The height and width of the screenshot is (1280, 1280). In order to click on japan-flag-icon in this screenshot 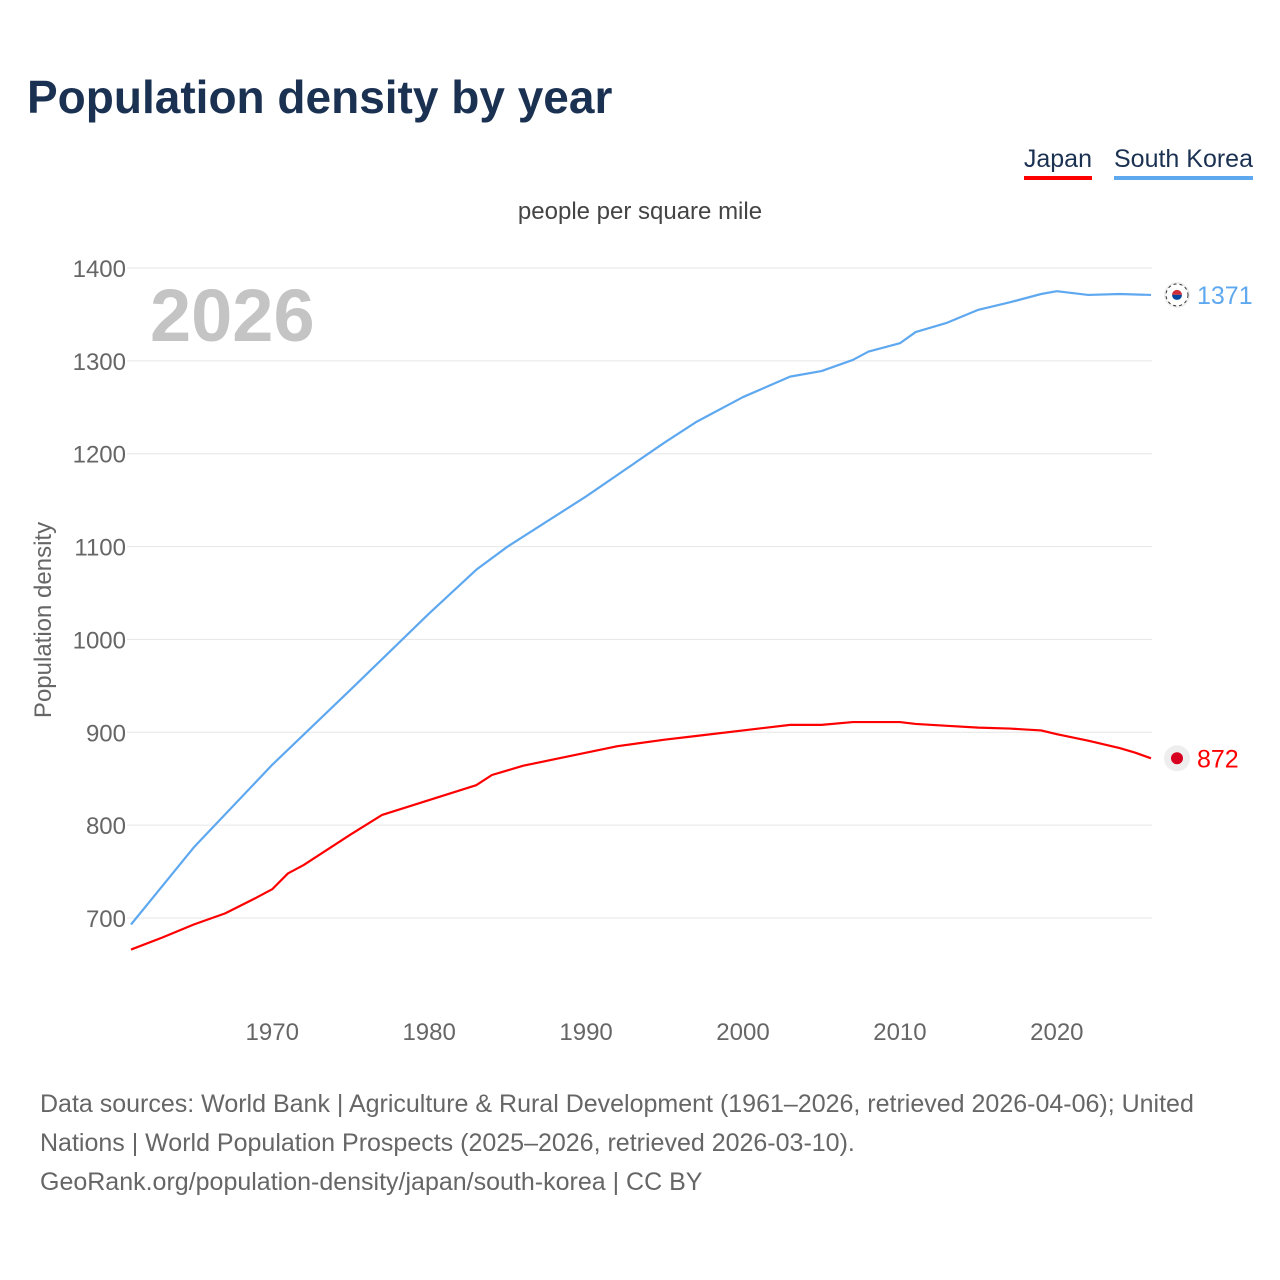, I will do `click(1177, 758)`.